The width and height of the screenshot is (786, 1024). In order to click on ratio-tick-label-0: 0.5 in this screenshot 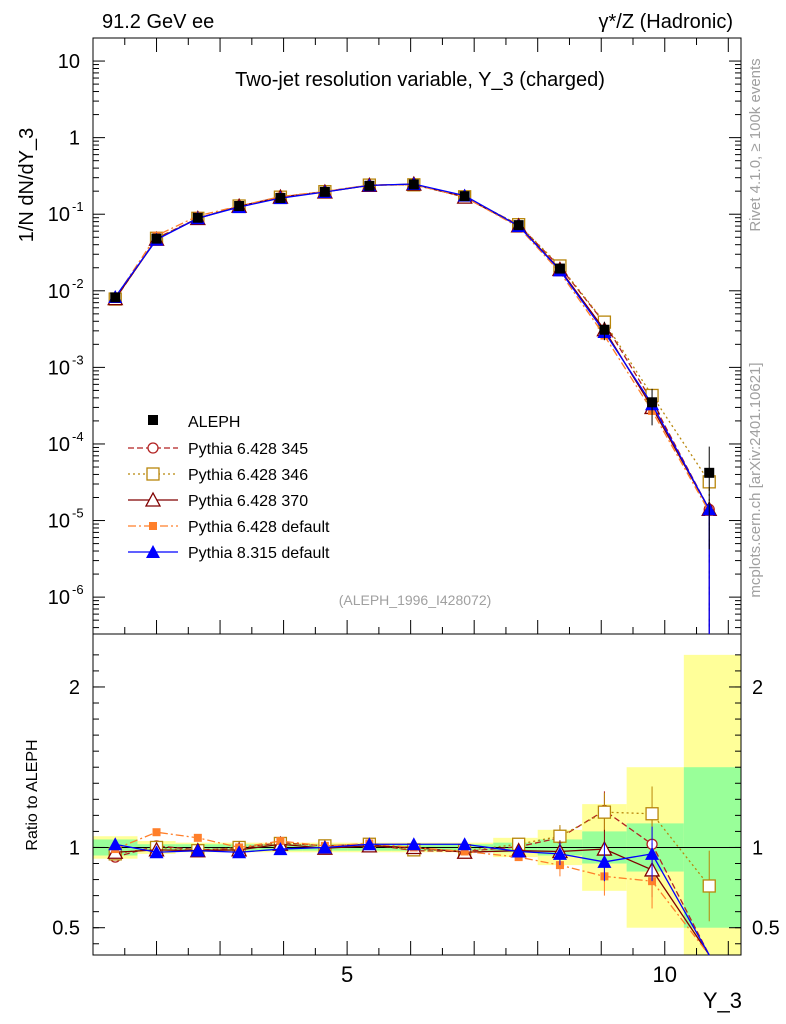, I will do `click(66, 929)`.